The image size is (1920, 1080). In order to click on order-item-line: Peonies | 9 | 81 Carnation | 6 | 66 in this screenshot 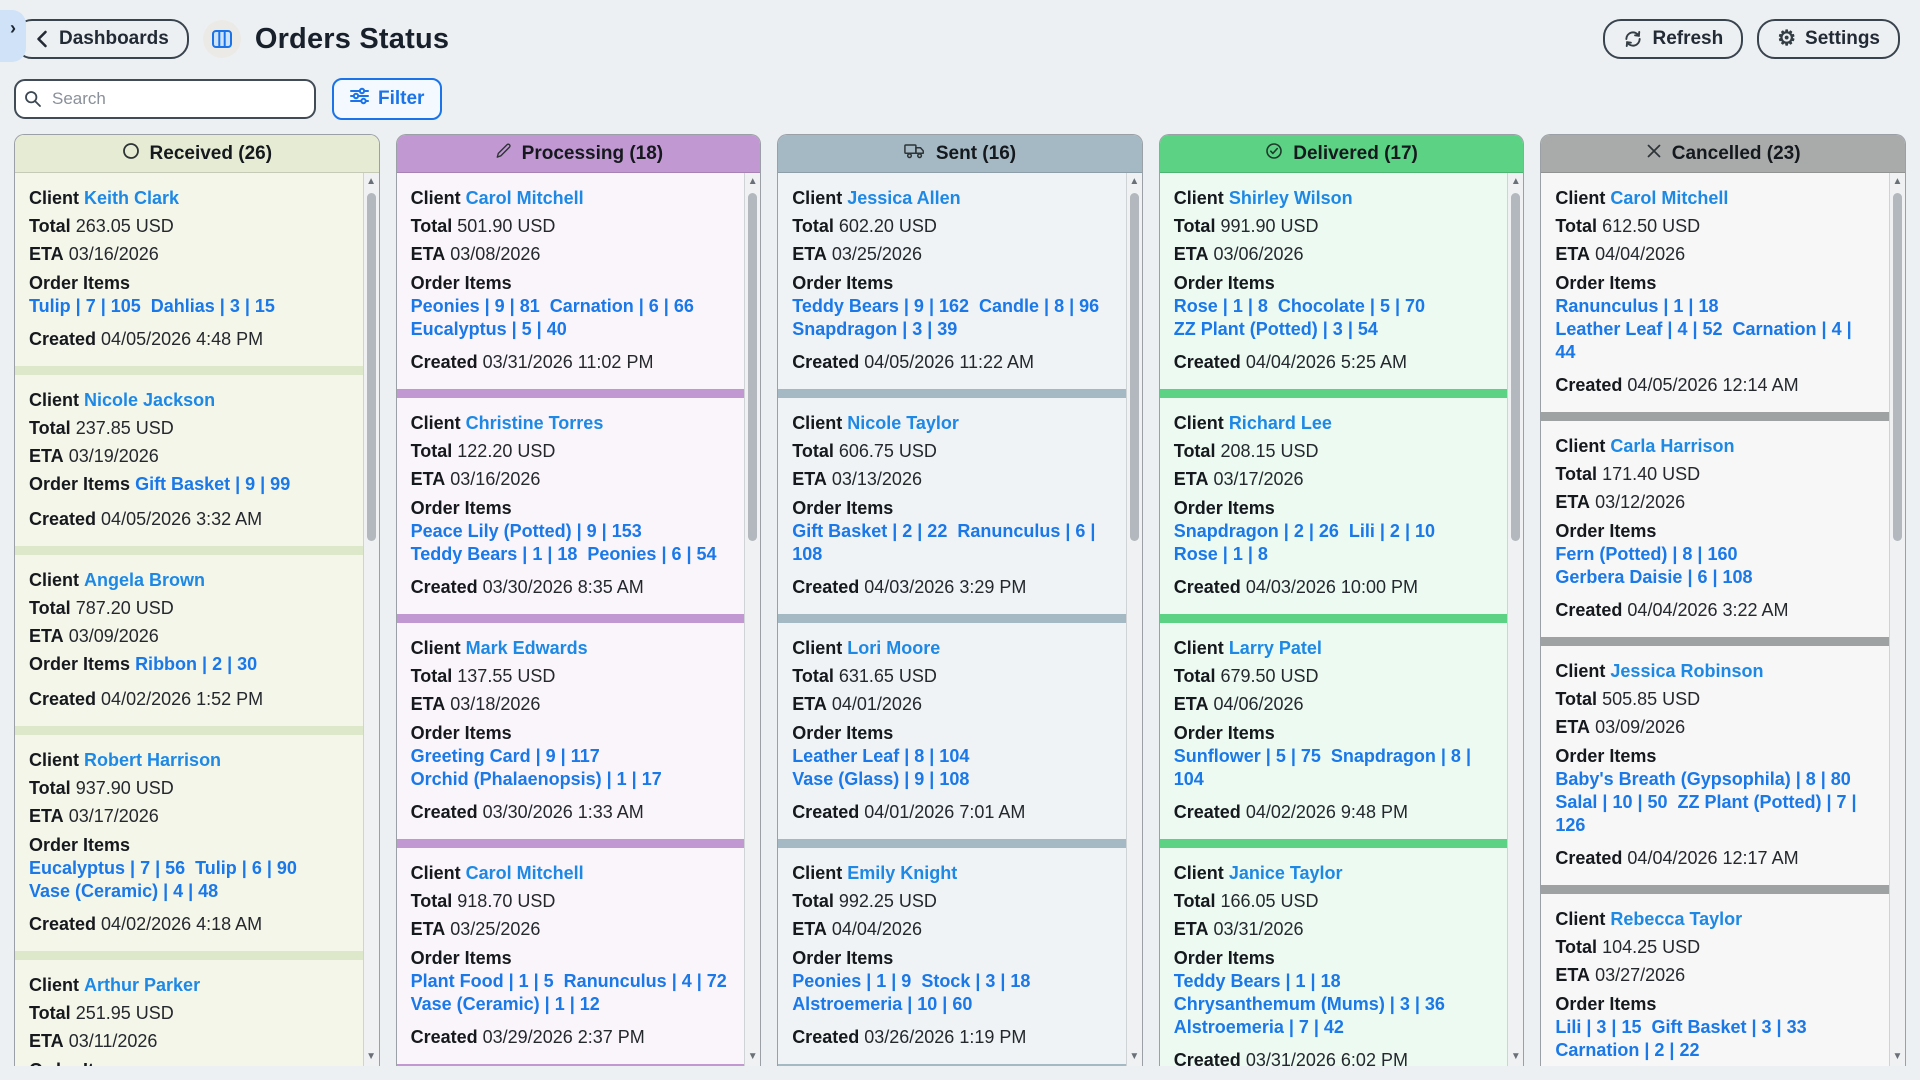, I will do `click(552, 306)`.